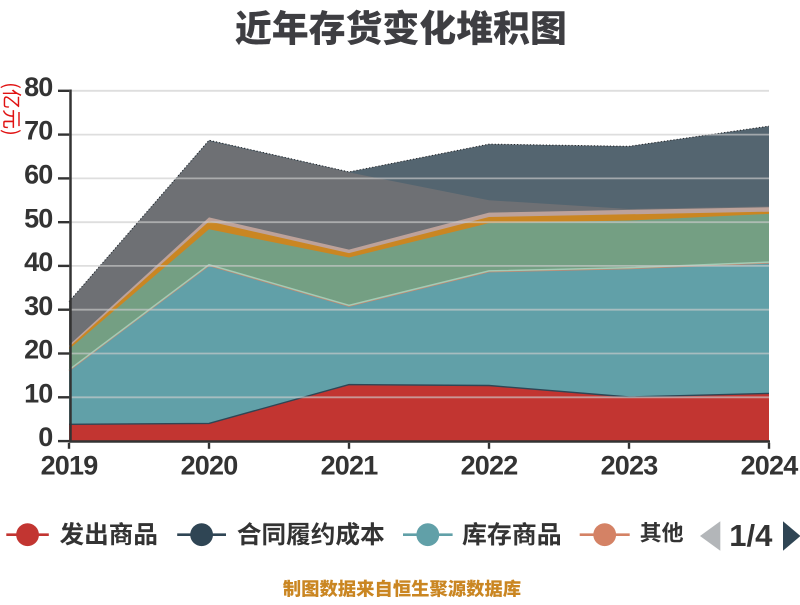 The image size is (800, 605). What do you see at coordinates (751, 535) in the screenshot?
I see `svg-text: 1/4` at bounding box center [751, 535].